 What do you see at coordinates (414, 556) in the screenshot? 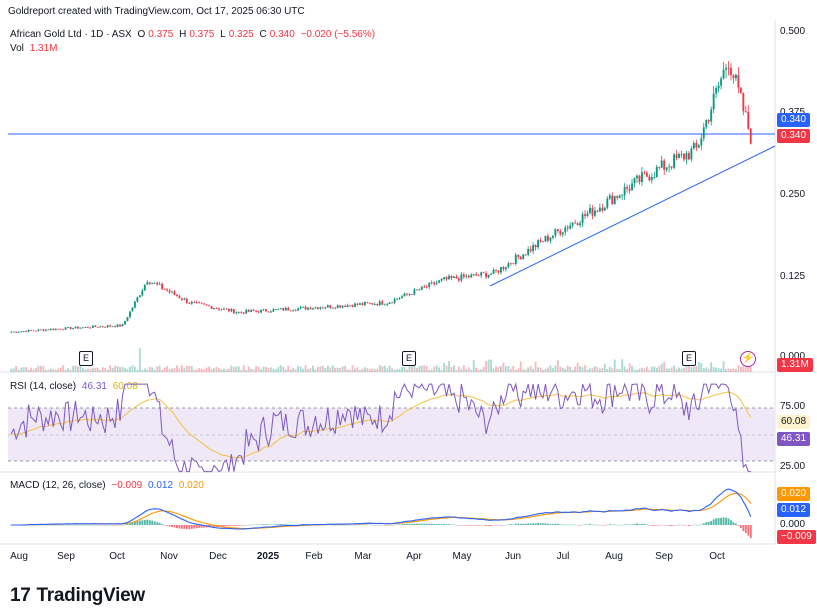
I see `time-axis-label: Apr` at bounding box center [414, 556].